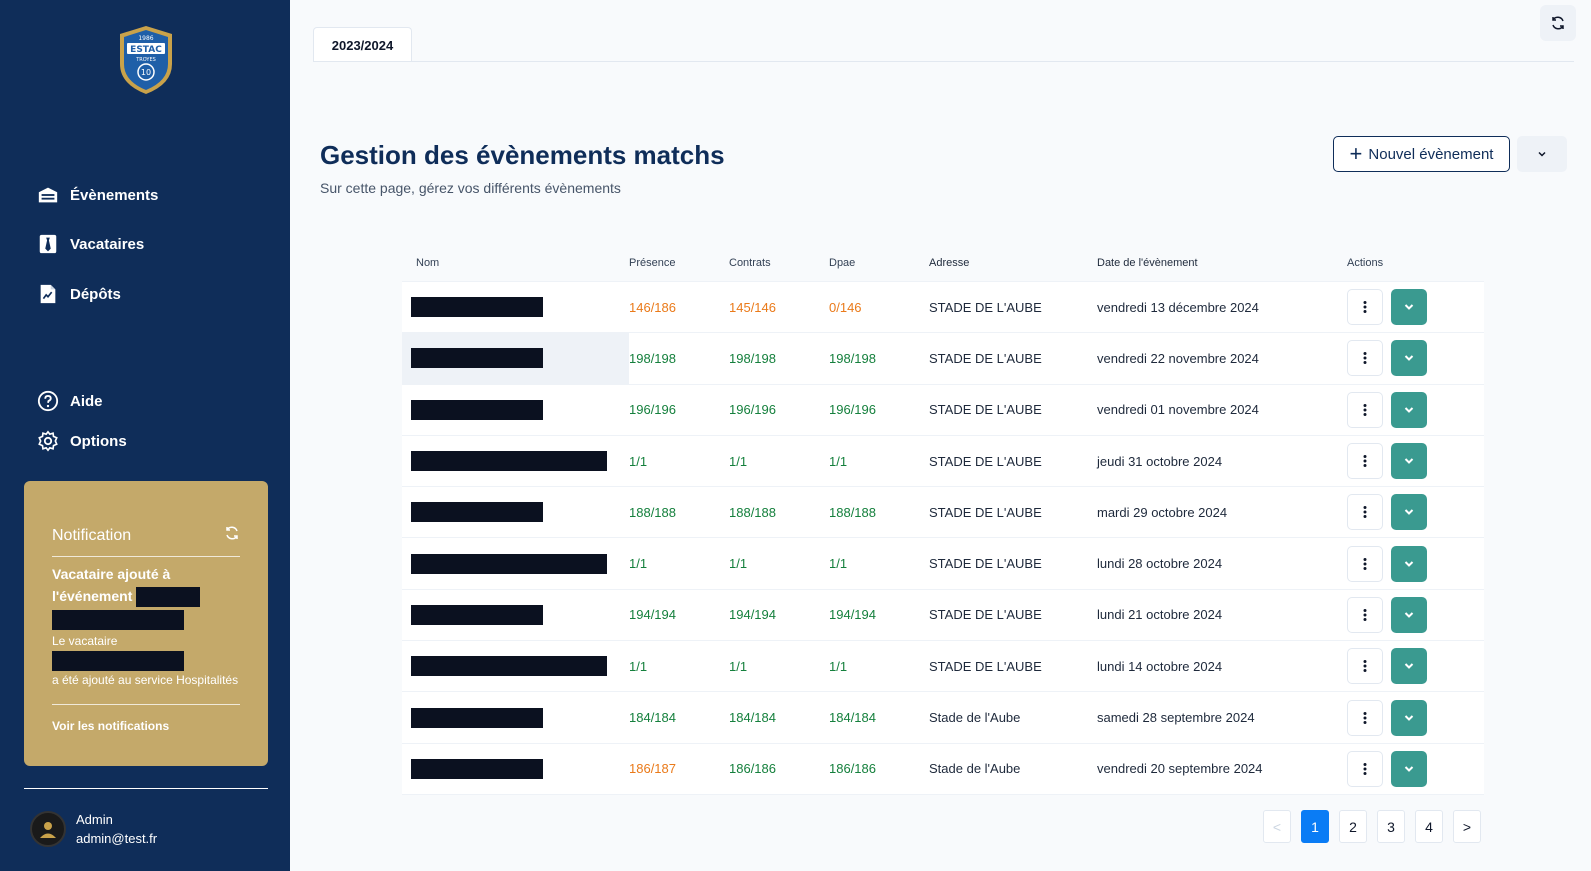 The height and width of the screenshot is (871, 1591). Describe the element at coordinates (1178, 358) in the screenshot. I see `date-cell: vendredi 22 novembre 2024` at that location.